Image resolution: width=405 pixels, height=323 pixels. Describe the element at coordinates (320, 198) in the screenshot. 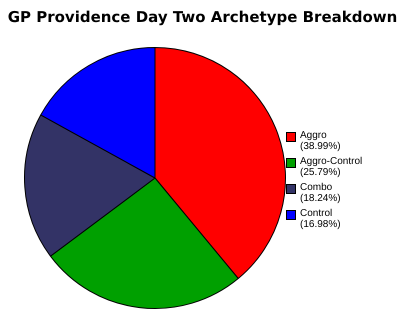

I see `data-label: (18.24%)` at that location.